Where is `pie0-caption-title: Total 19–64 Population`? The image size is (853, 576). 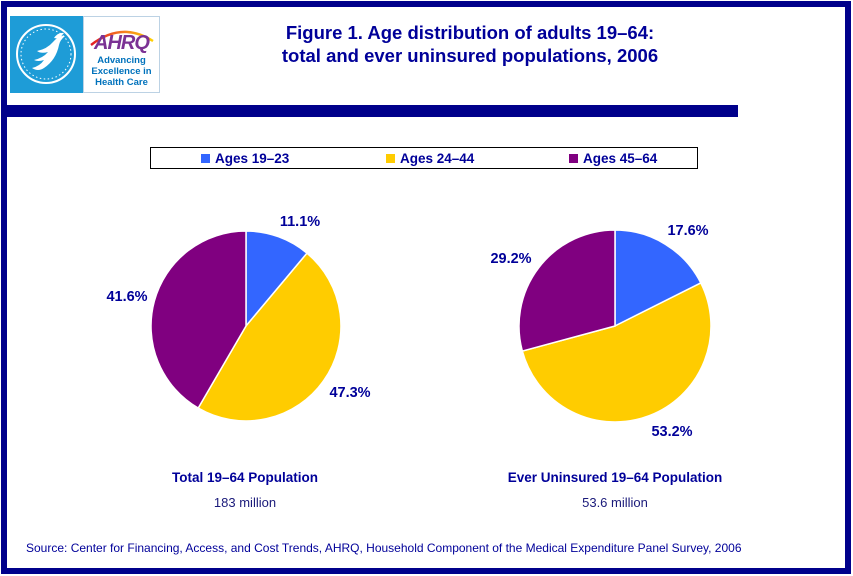
pie0-caption-title: Total 19–64 Population is located at coordinates (245, 477).